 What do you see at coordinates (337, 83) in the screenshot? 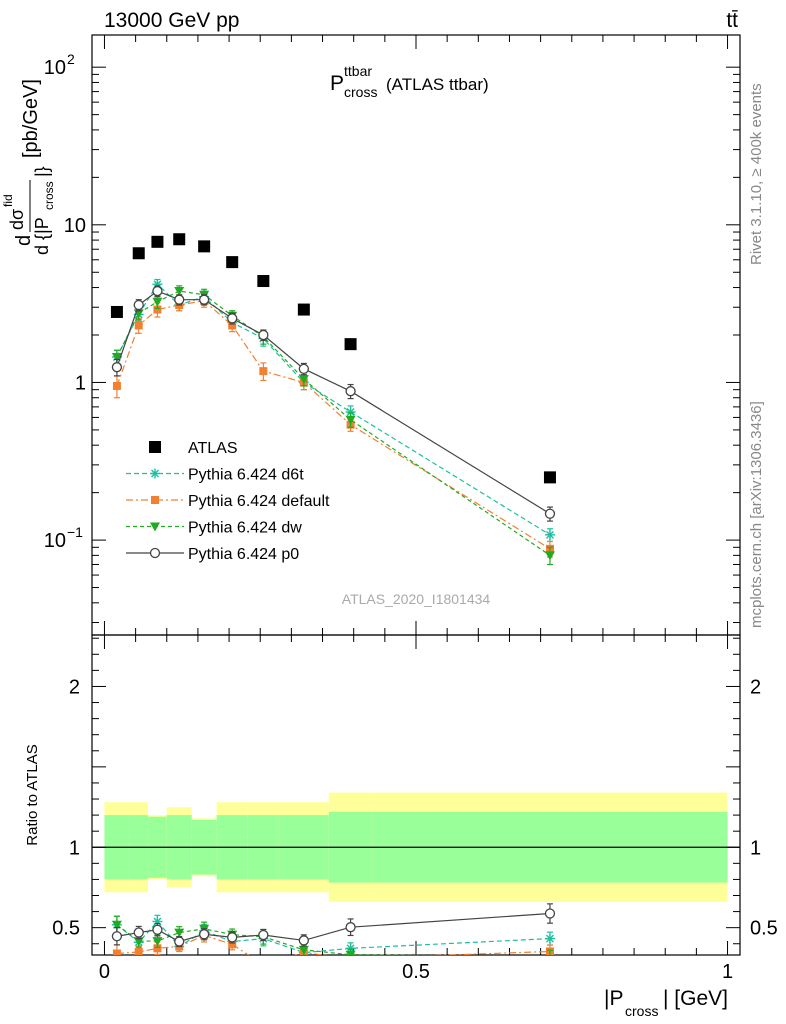
I see `plot-title-main: P` at bounding box center [337, 83].